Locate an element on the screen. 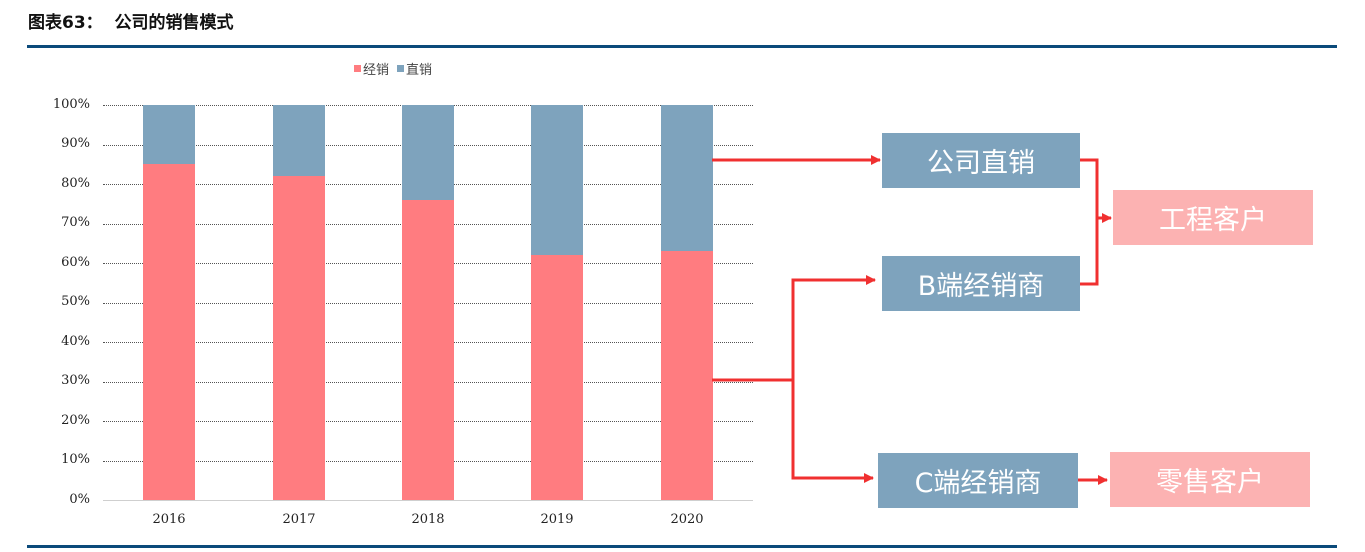  bar-2018 is located at coordinates (428, 302).